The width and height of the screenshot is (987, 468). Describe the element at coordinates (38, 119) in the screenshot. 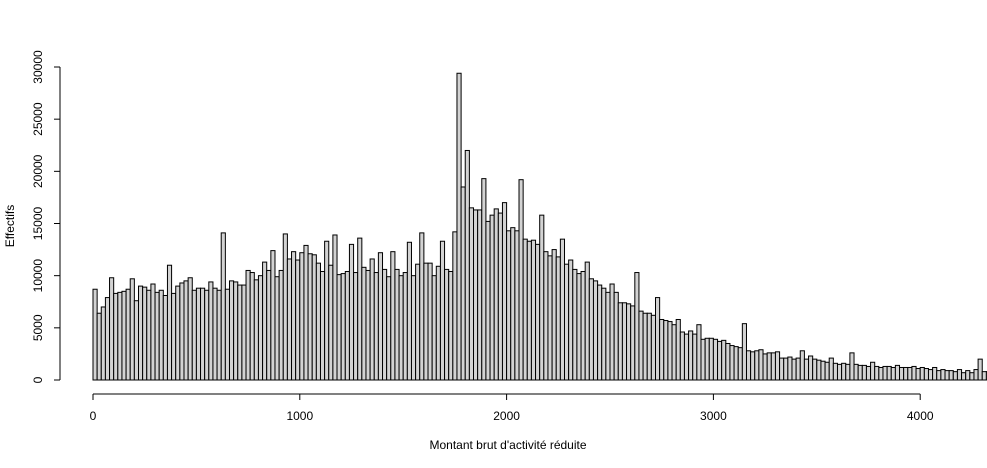

I see `y-tick-label: 25000` at that location.